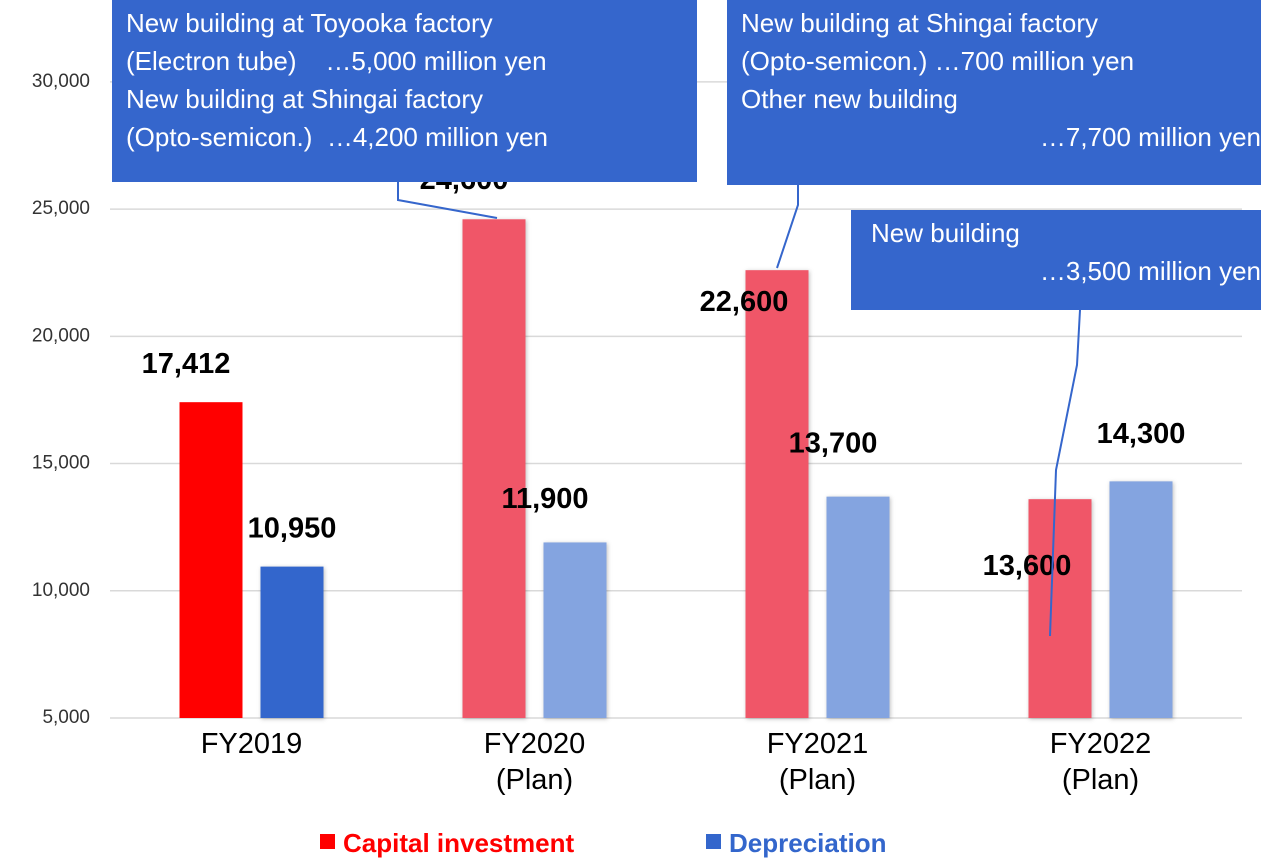  I want to click on value-label: 13,700, so click(833, 443).